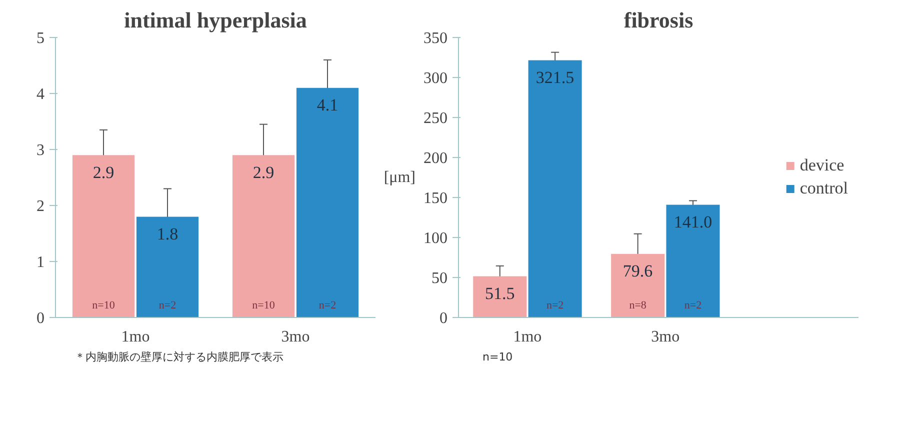  What do you see at coordinates (179, 357) in the screenshot?
I see `text: ＊内胸動脈の壁厚に対する内膜肥厚で表示` at bounding box center [179, 357].